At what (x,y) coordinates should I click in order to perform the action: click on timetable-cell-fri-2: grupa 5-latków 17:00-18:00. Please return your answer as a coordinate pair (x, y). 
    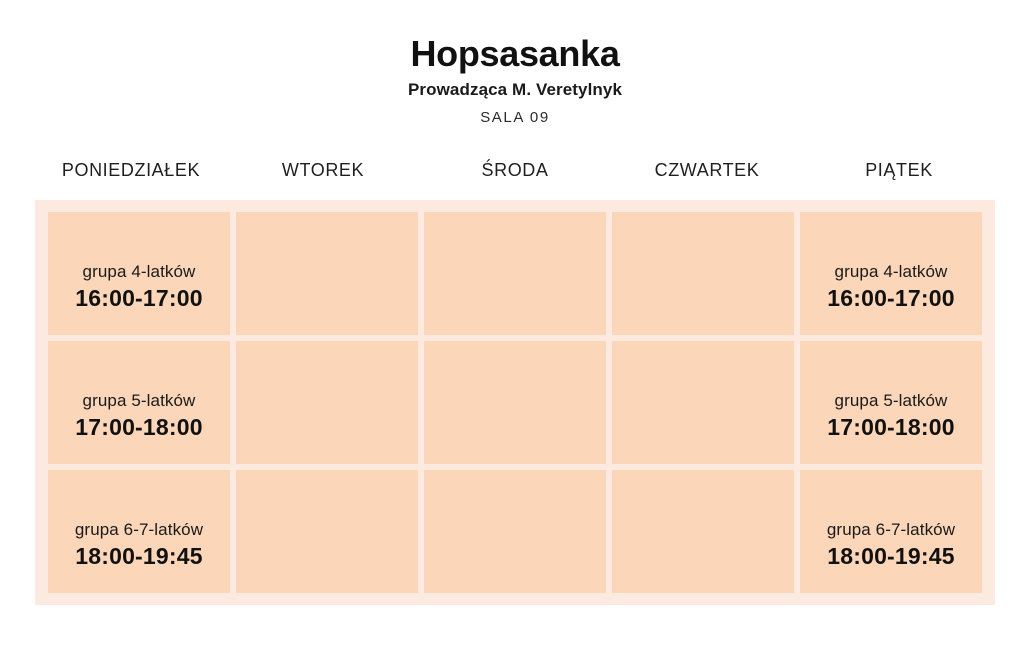
    Looking at the image, I should click on (891, 402).